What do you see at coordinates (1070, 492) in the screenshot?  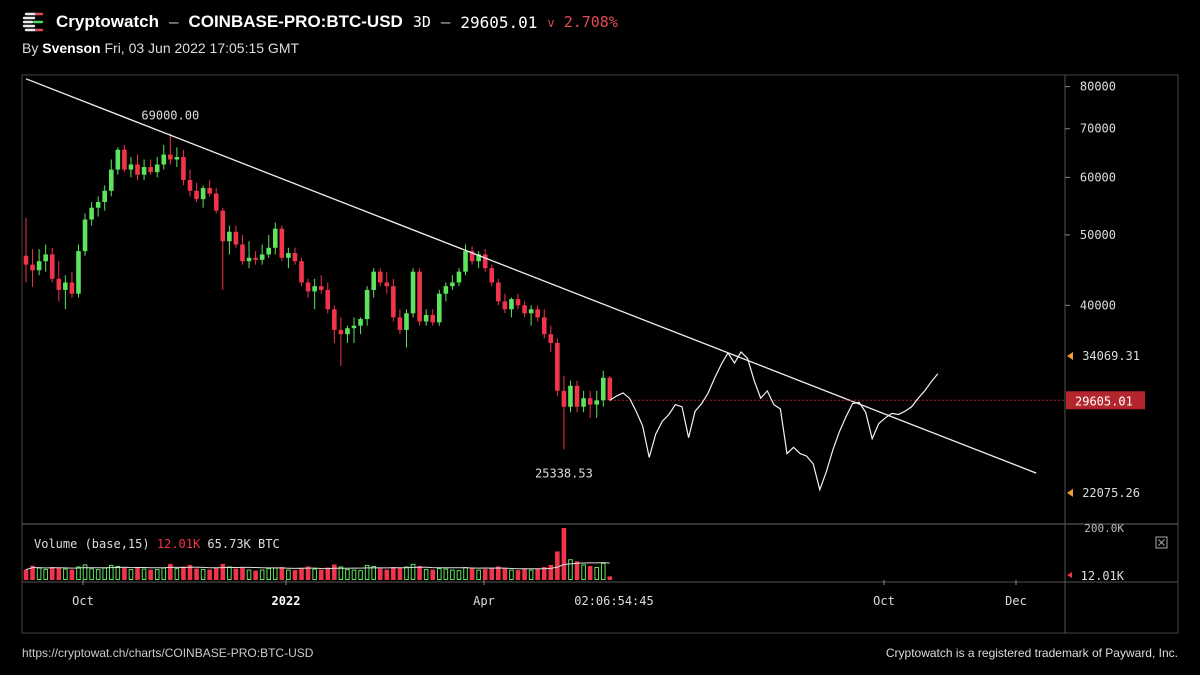 I see `price-marker-low-arrow-icon` at bounding box center [1070, 492].